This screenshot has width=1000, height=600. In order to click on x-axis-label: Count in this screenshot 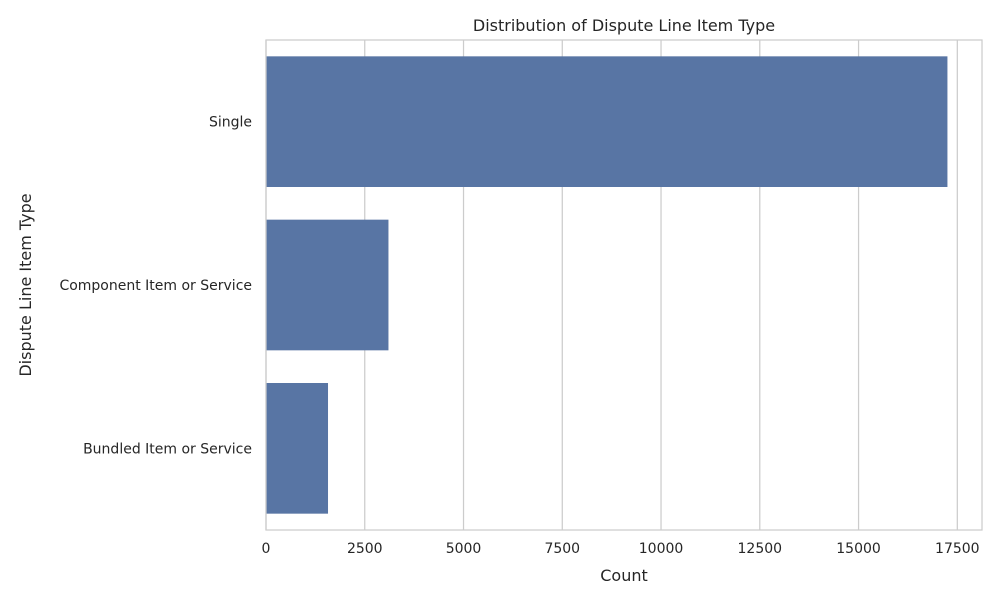, I will do `click(624, 575)`.